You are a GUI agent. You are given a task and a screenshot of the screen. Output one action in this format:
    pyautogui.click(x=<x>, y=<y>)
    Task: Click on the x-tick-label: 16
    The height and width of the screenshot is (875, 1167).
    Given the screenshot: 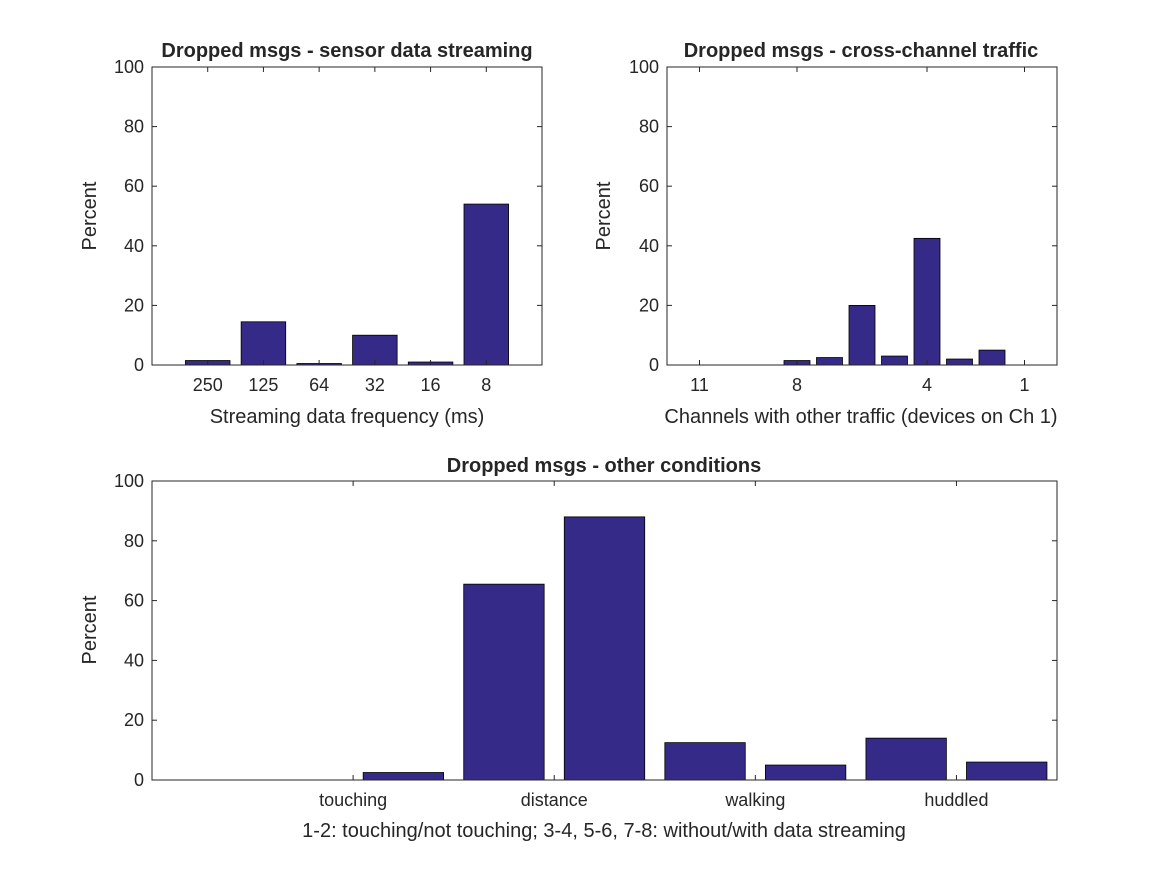 What is the action you would take?
    pyautogui.click(x=431, y=385)
    